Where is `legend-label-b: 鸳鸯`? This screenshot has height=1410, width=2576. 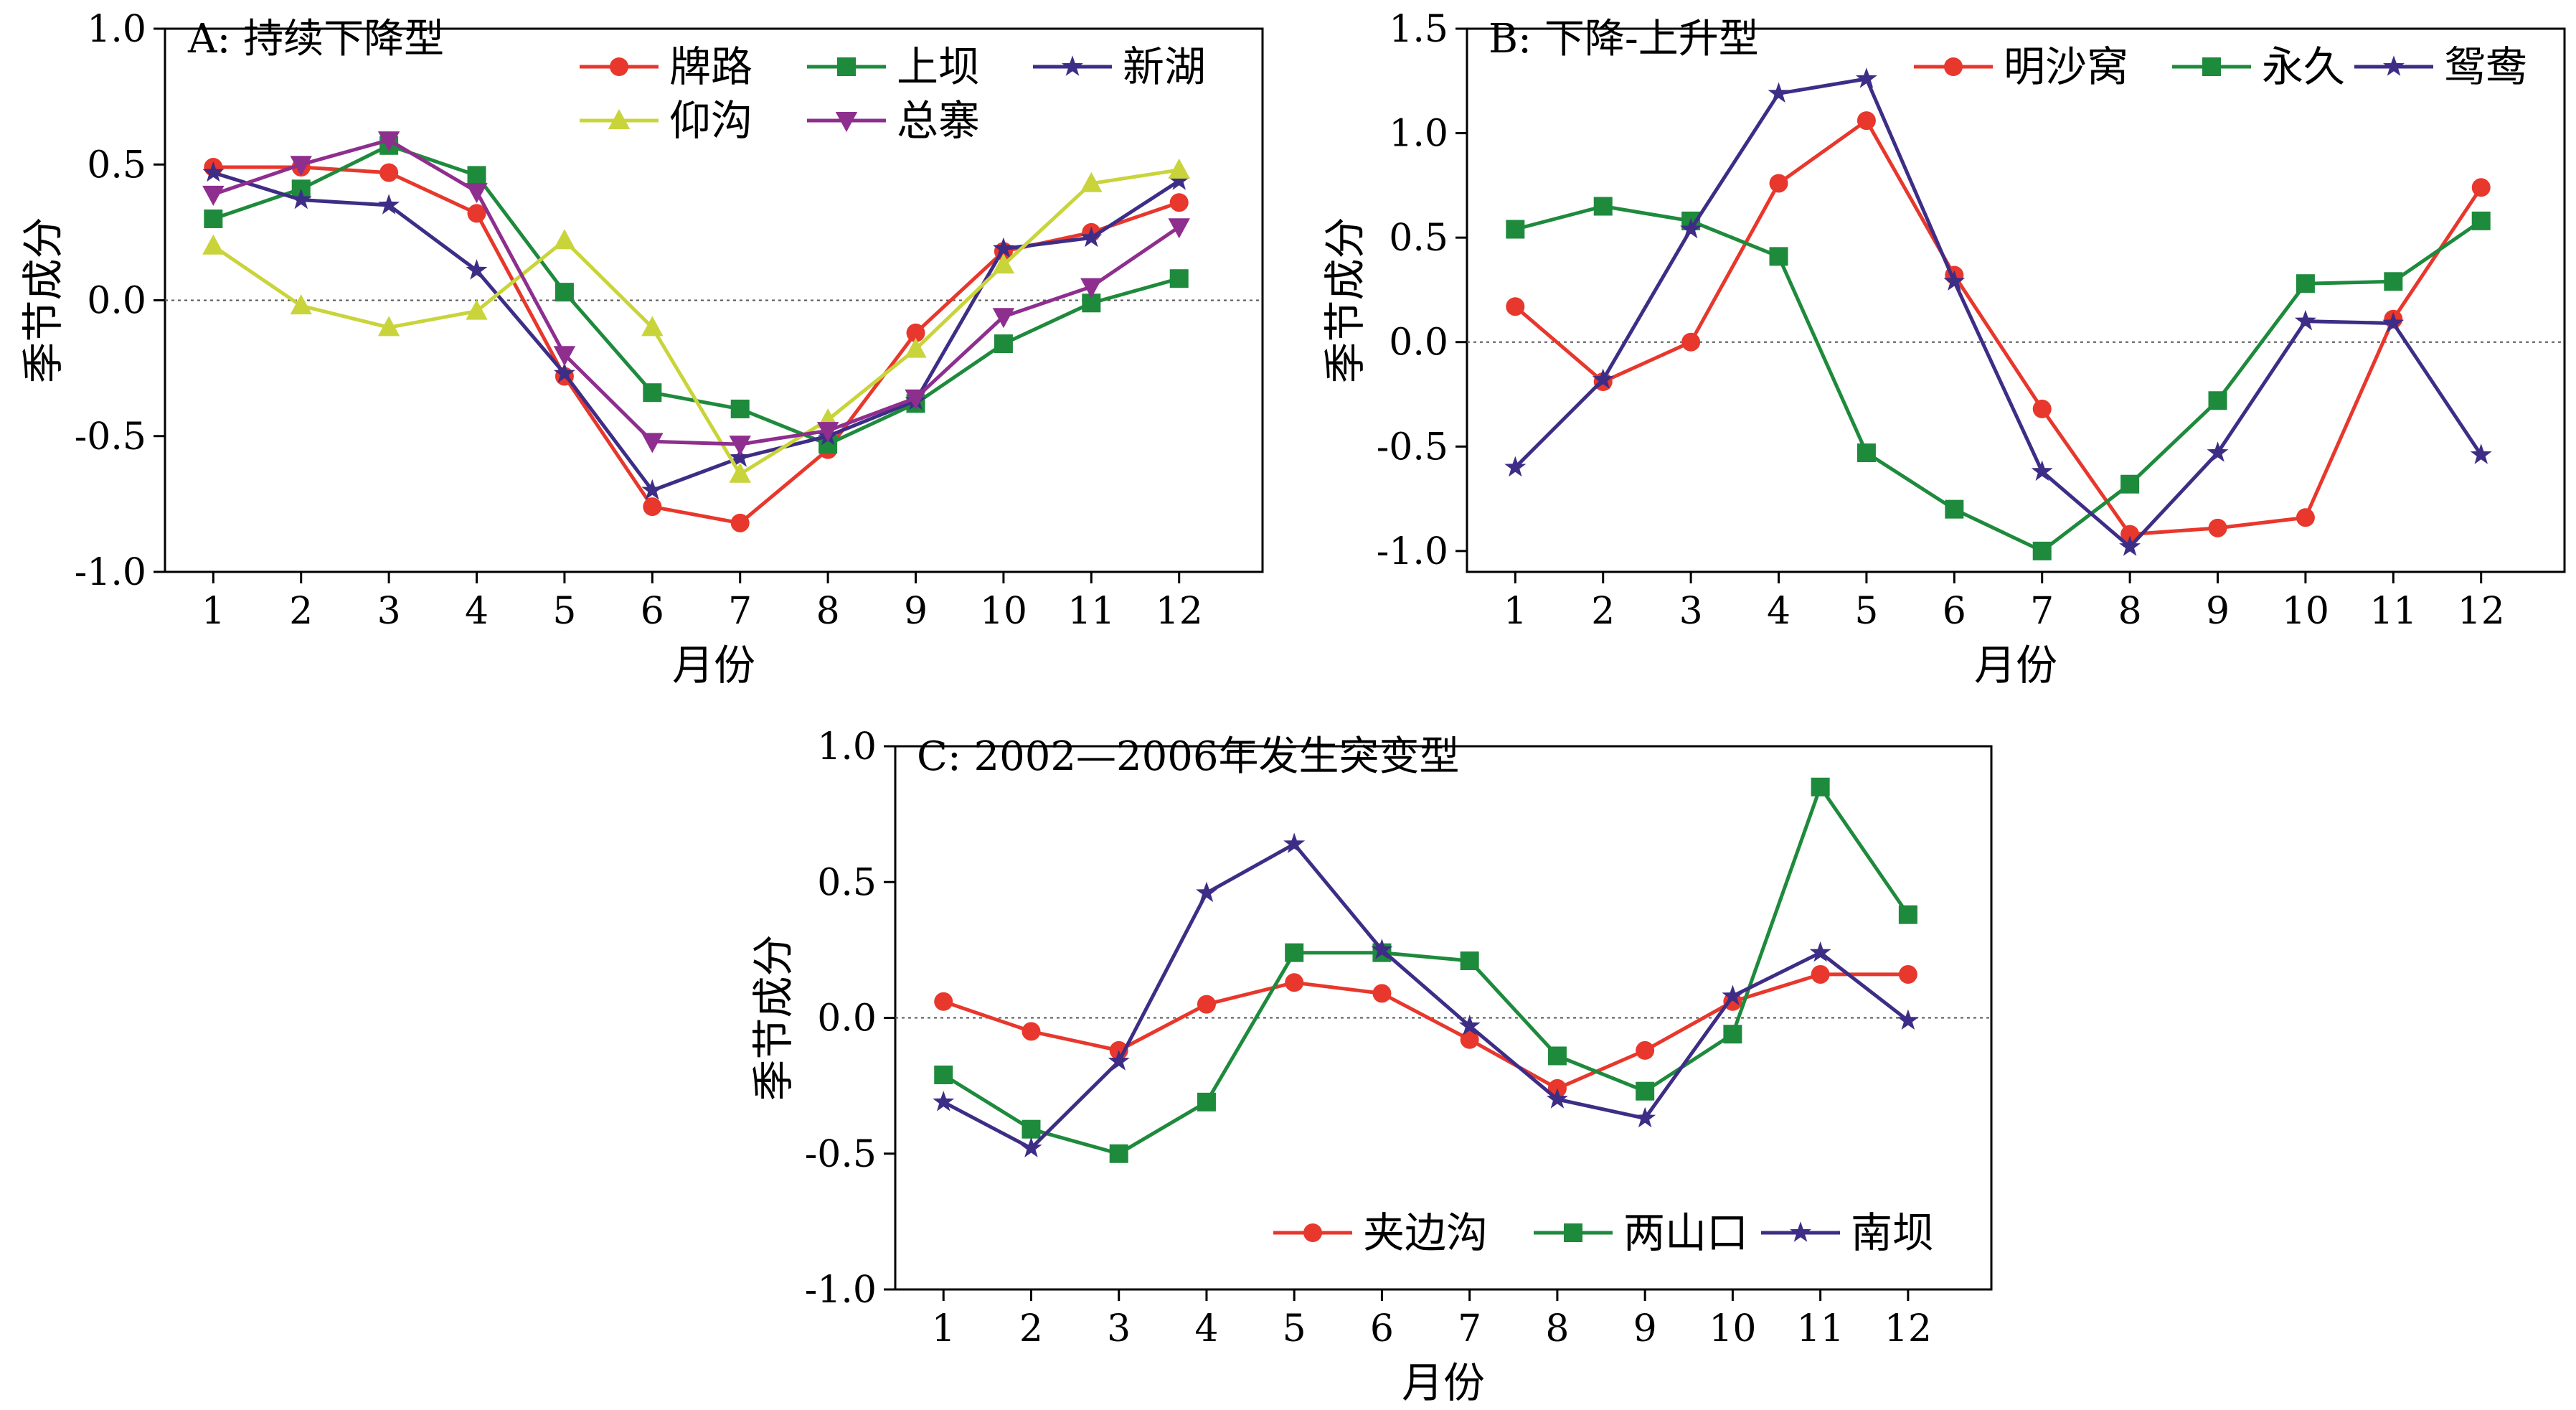
legend-label-b: 鸳鸯 is located at coordinates (2485, 66).